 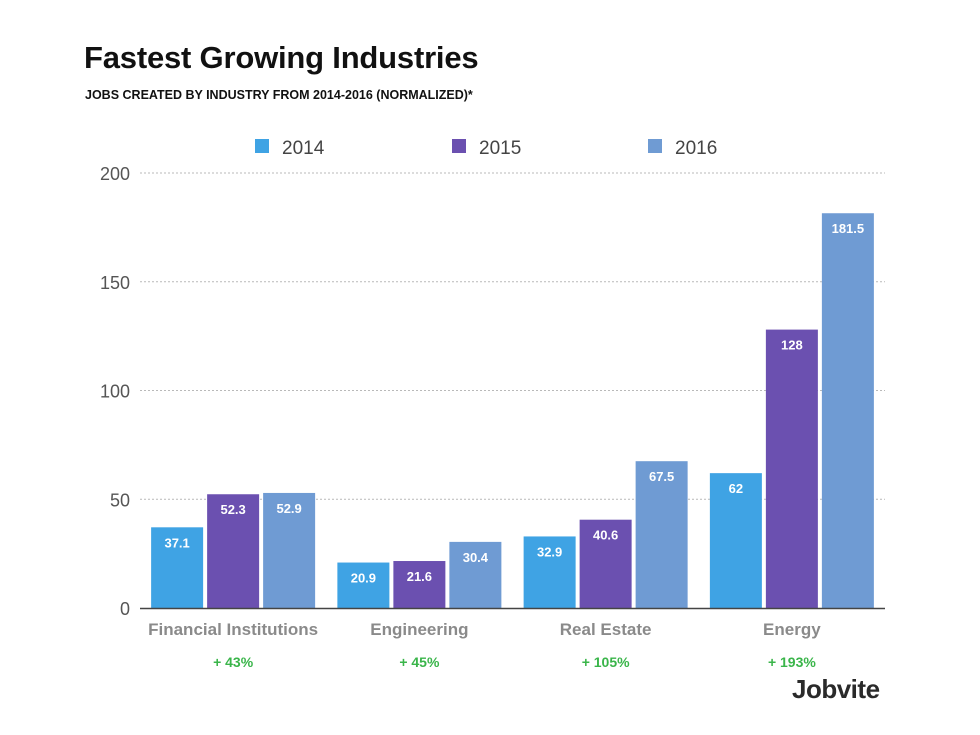 I want to click on legend-label: 2014, so click(x=303, y=148).